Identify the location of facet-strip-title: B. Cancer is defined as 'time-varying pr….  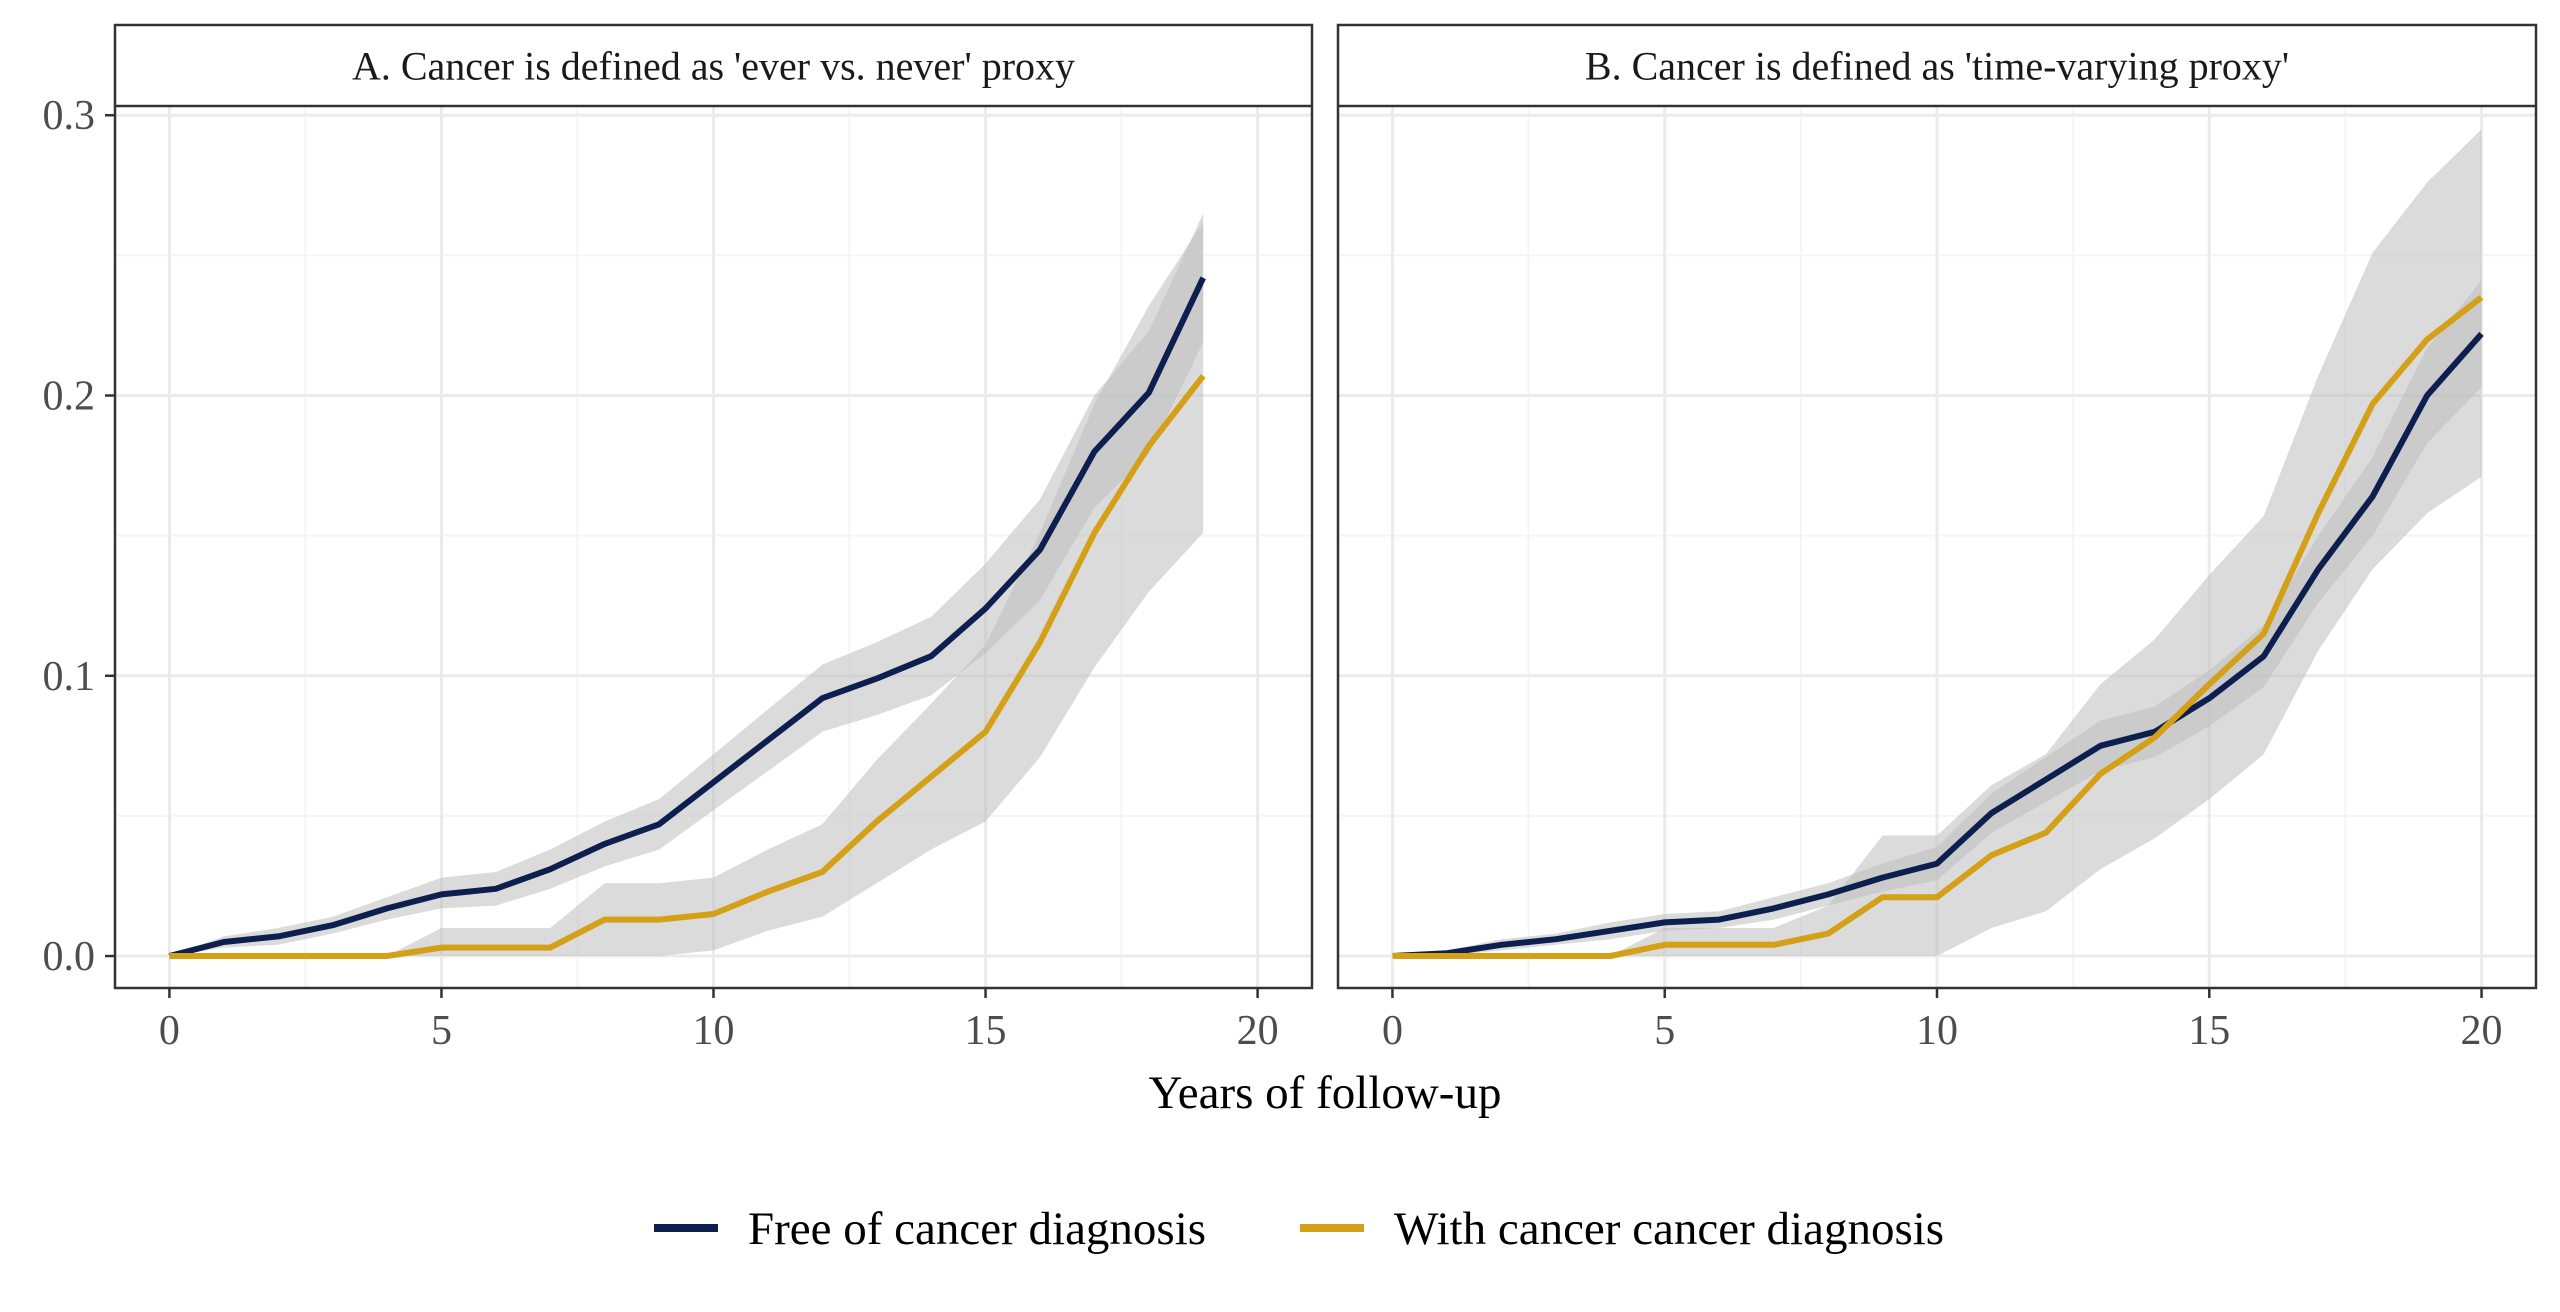
(1937, 66).